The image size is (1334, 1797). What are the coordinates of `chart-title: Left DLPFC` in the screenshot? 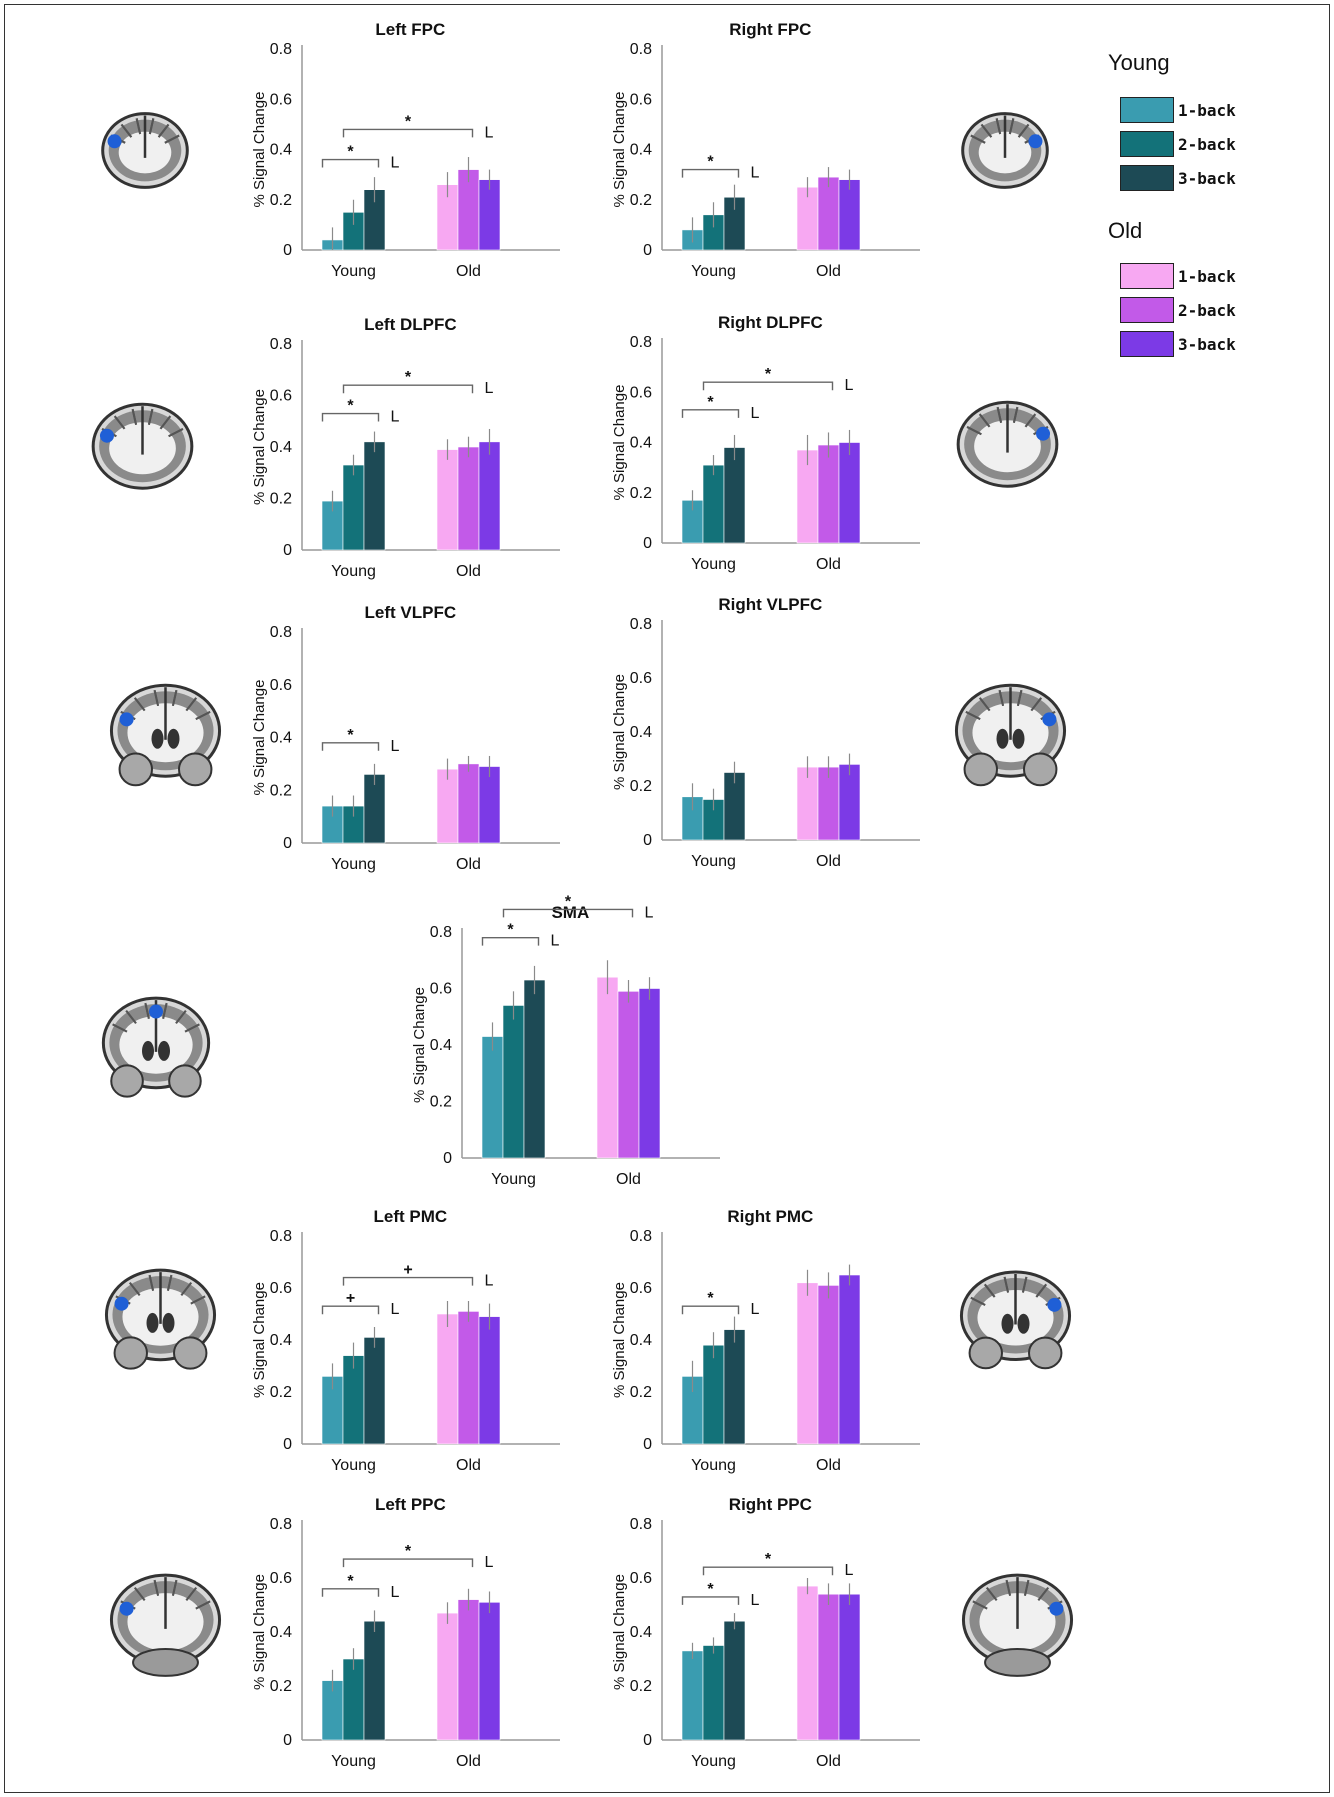 It's located at (410, 324).